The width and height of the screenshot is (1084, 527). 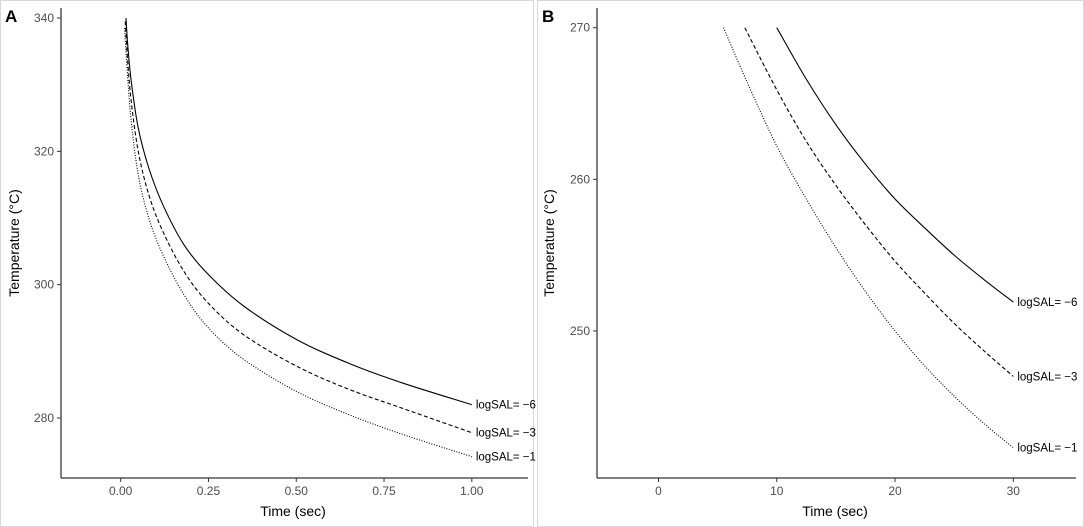 I want to click on panel-b-x-tick-label: 30, so click(x=1014, y=491).